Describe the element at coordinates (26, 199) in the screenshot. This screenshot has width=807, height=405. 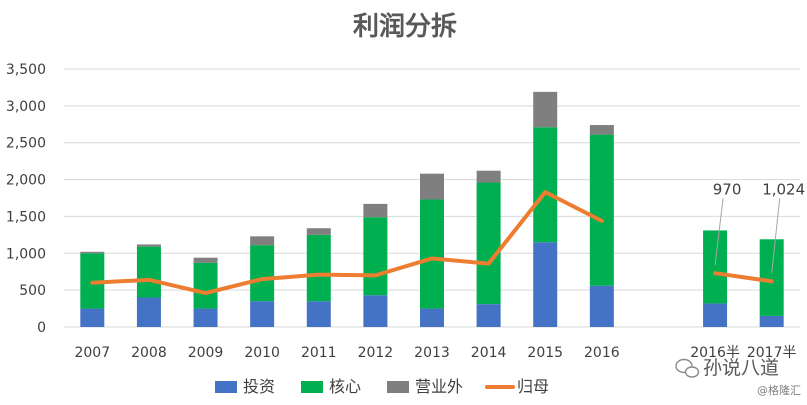
I see `y-axis: 0 500 1,000 1,500 2,000 2,500 3,000 3,500` at that location.